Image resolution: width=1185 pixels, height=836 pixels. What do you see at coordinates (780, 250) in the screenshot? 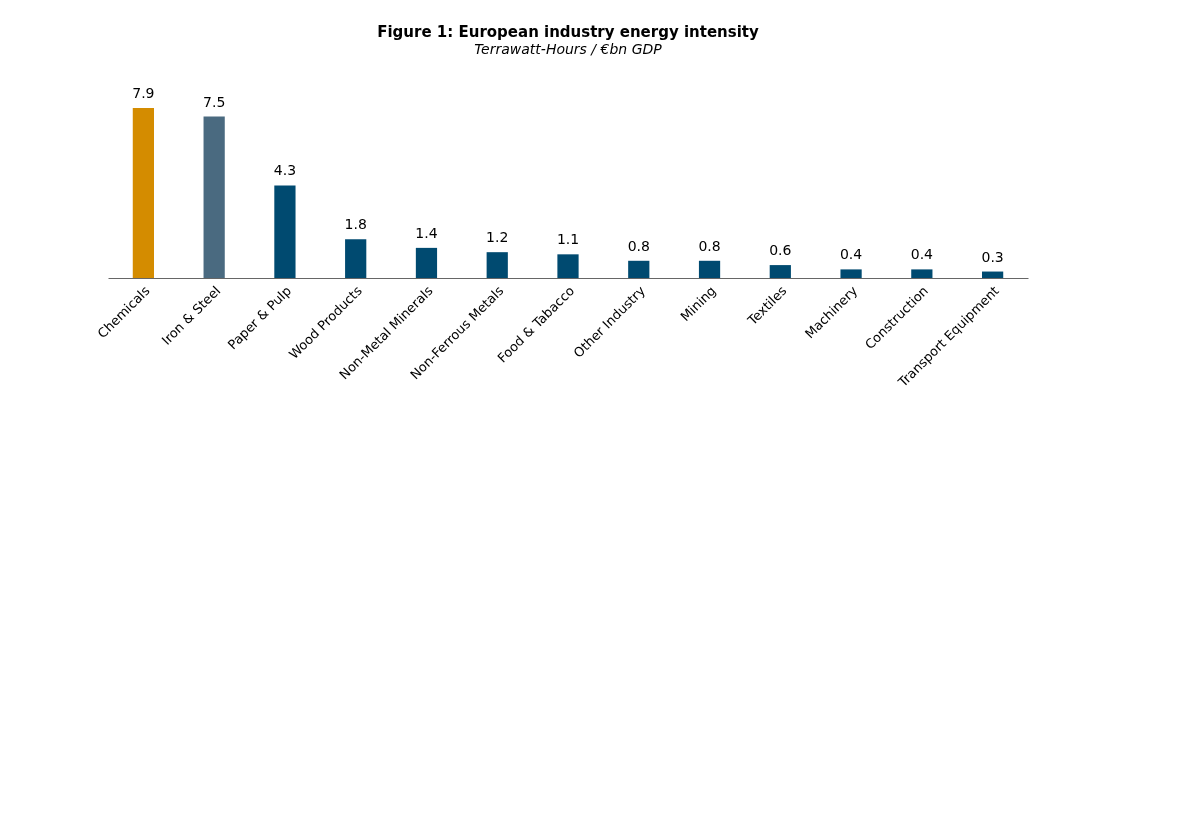
I see `data-label: 0.6` at bounding box center [780, 250].